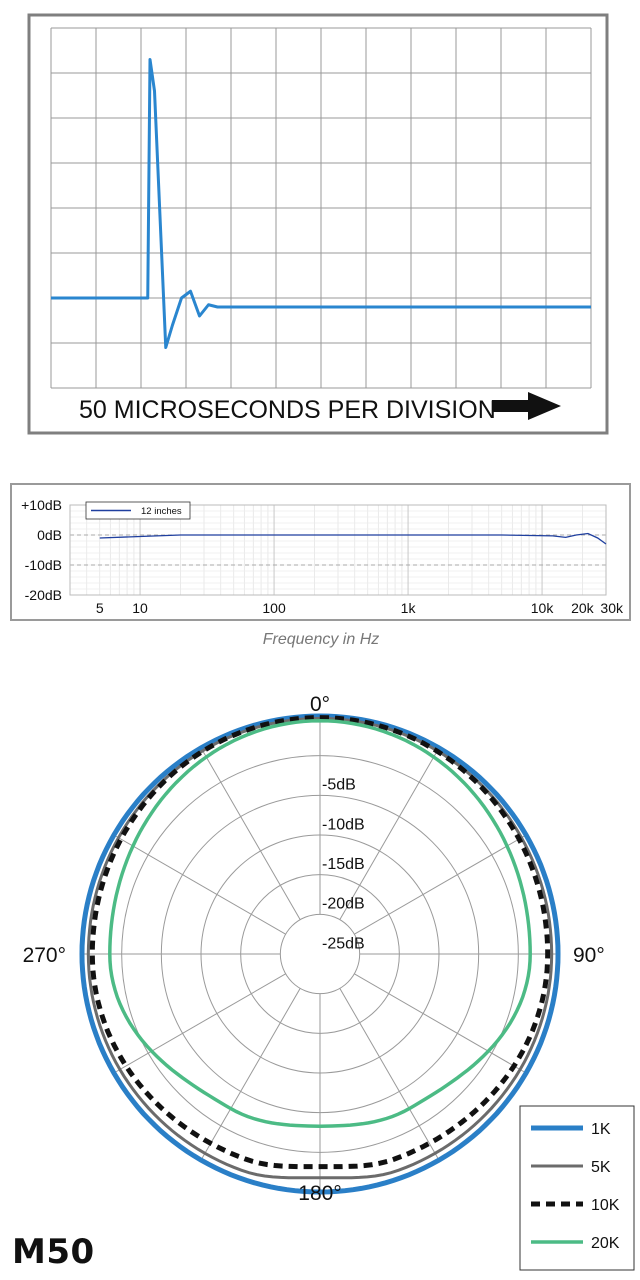 The width and height of the screenshot is (640, 1280). I want to click on frequency-legend-box, so click(138, 510).